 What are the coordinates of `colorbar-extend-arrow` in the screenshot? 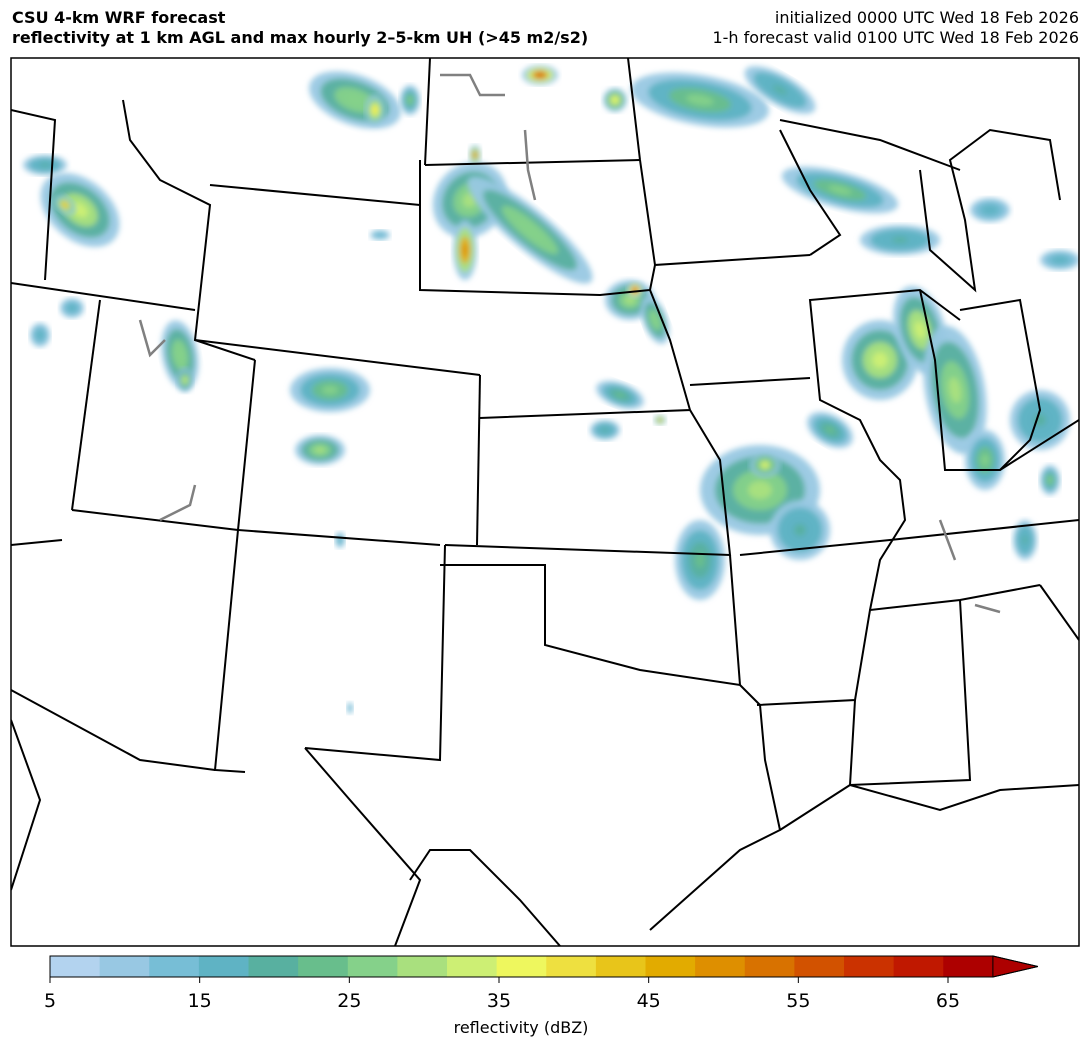 It's located at (1015, 966).